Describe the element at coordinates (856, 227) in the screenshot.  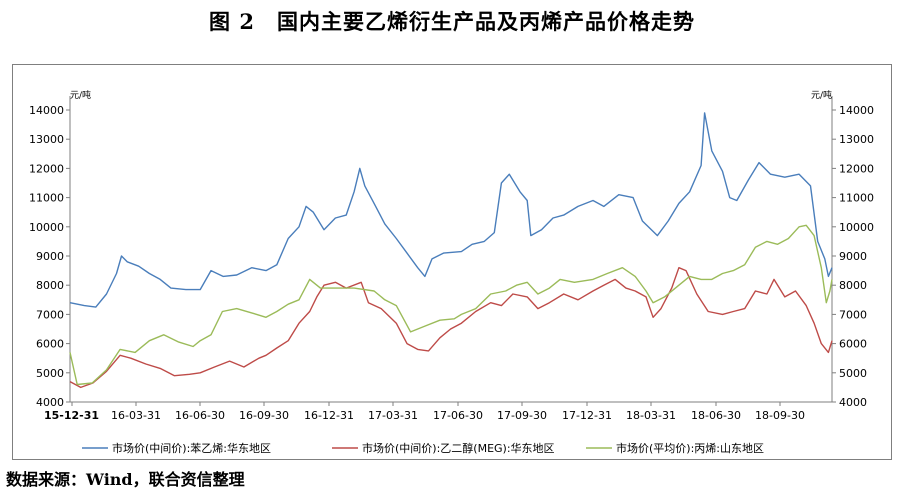
I see `y-tick-label-right: 10000` at that location.